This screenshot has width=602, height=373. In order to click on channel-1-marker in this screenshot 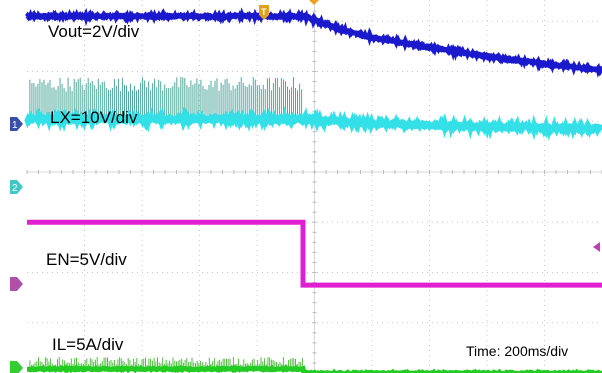, I will do `click(16, 124)`.